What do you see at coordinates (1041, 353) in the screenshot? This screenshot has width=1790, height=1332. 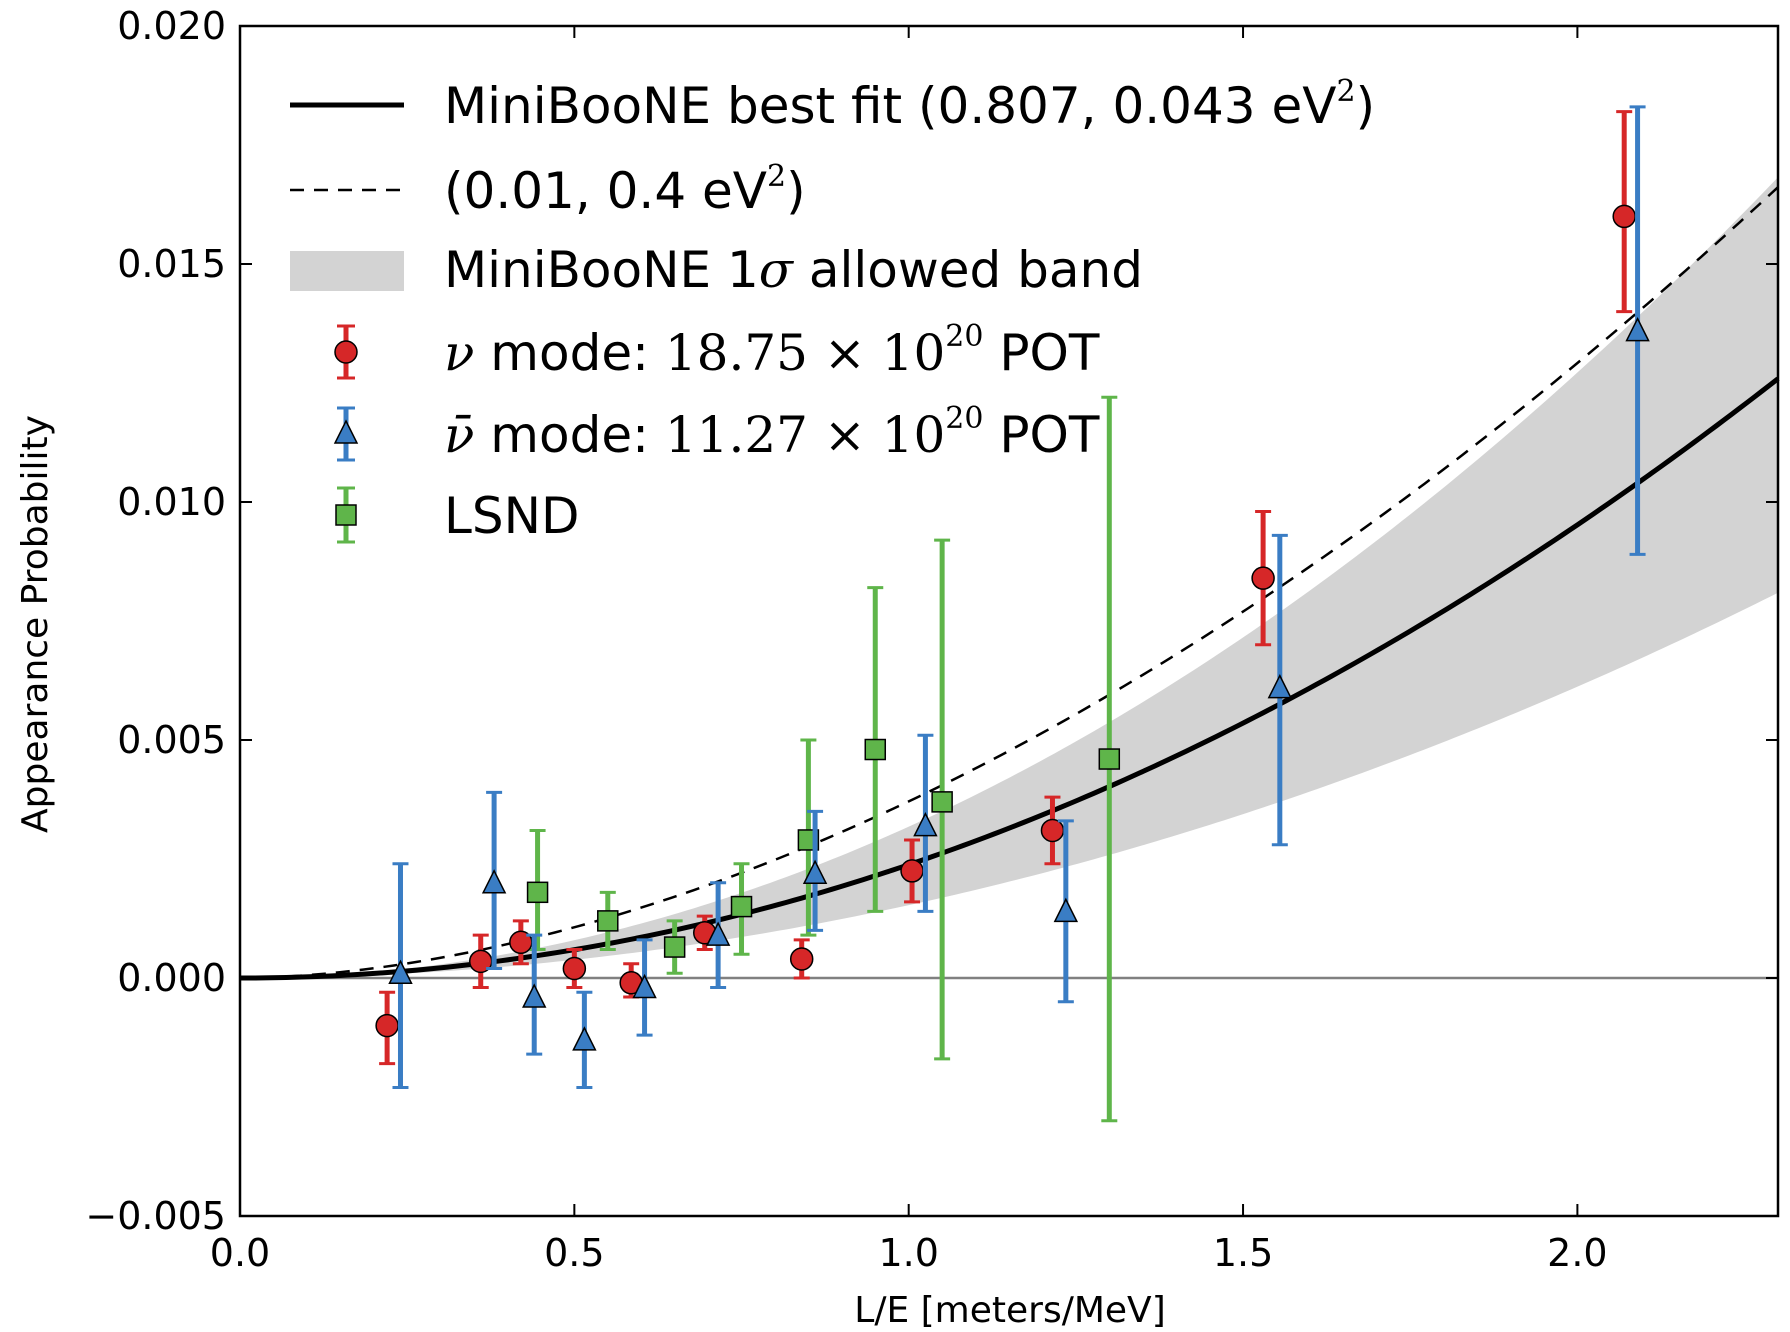 I see `legend-nu-post: POT` at bounding box center [1041, 353].